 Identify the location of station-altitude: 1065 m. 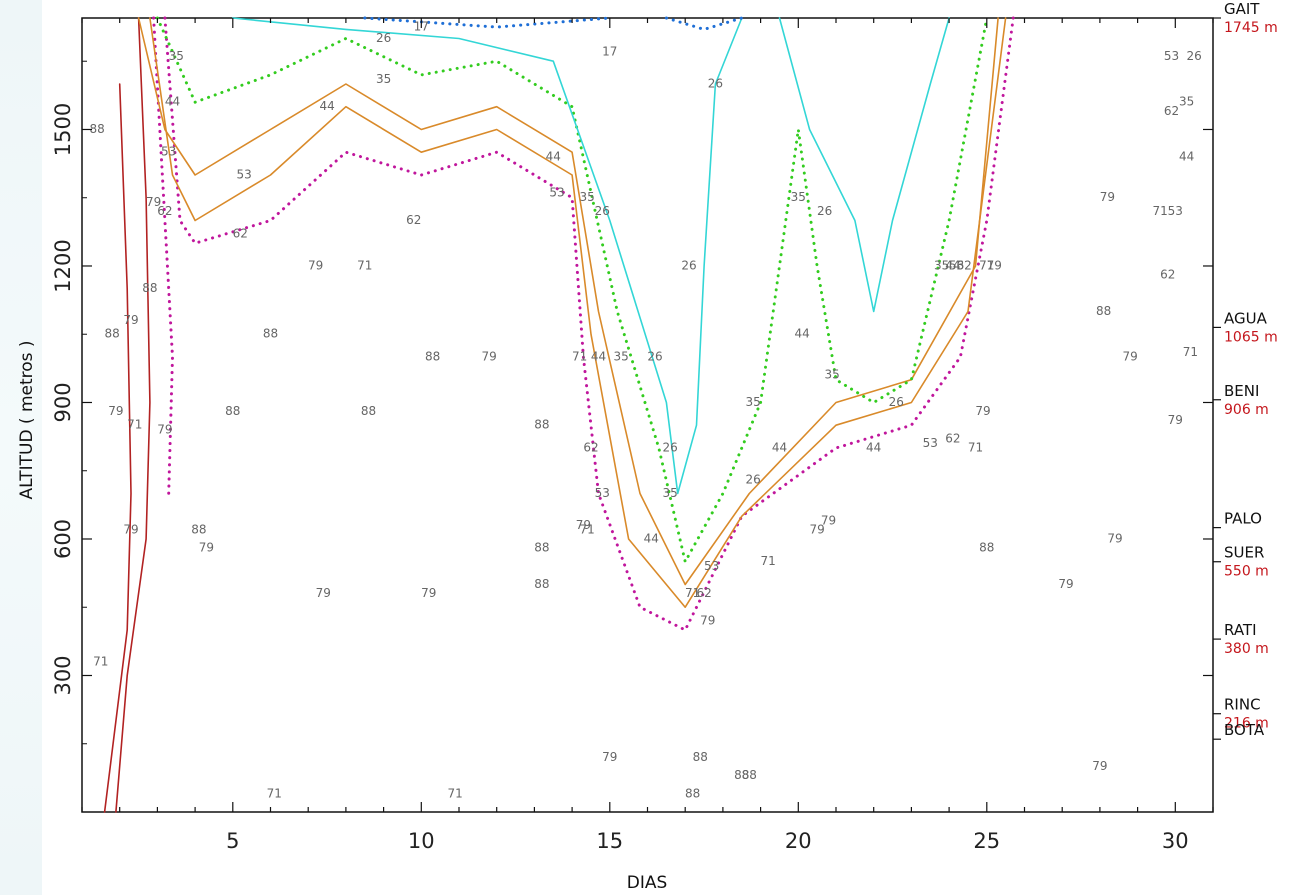
(1251, 337).